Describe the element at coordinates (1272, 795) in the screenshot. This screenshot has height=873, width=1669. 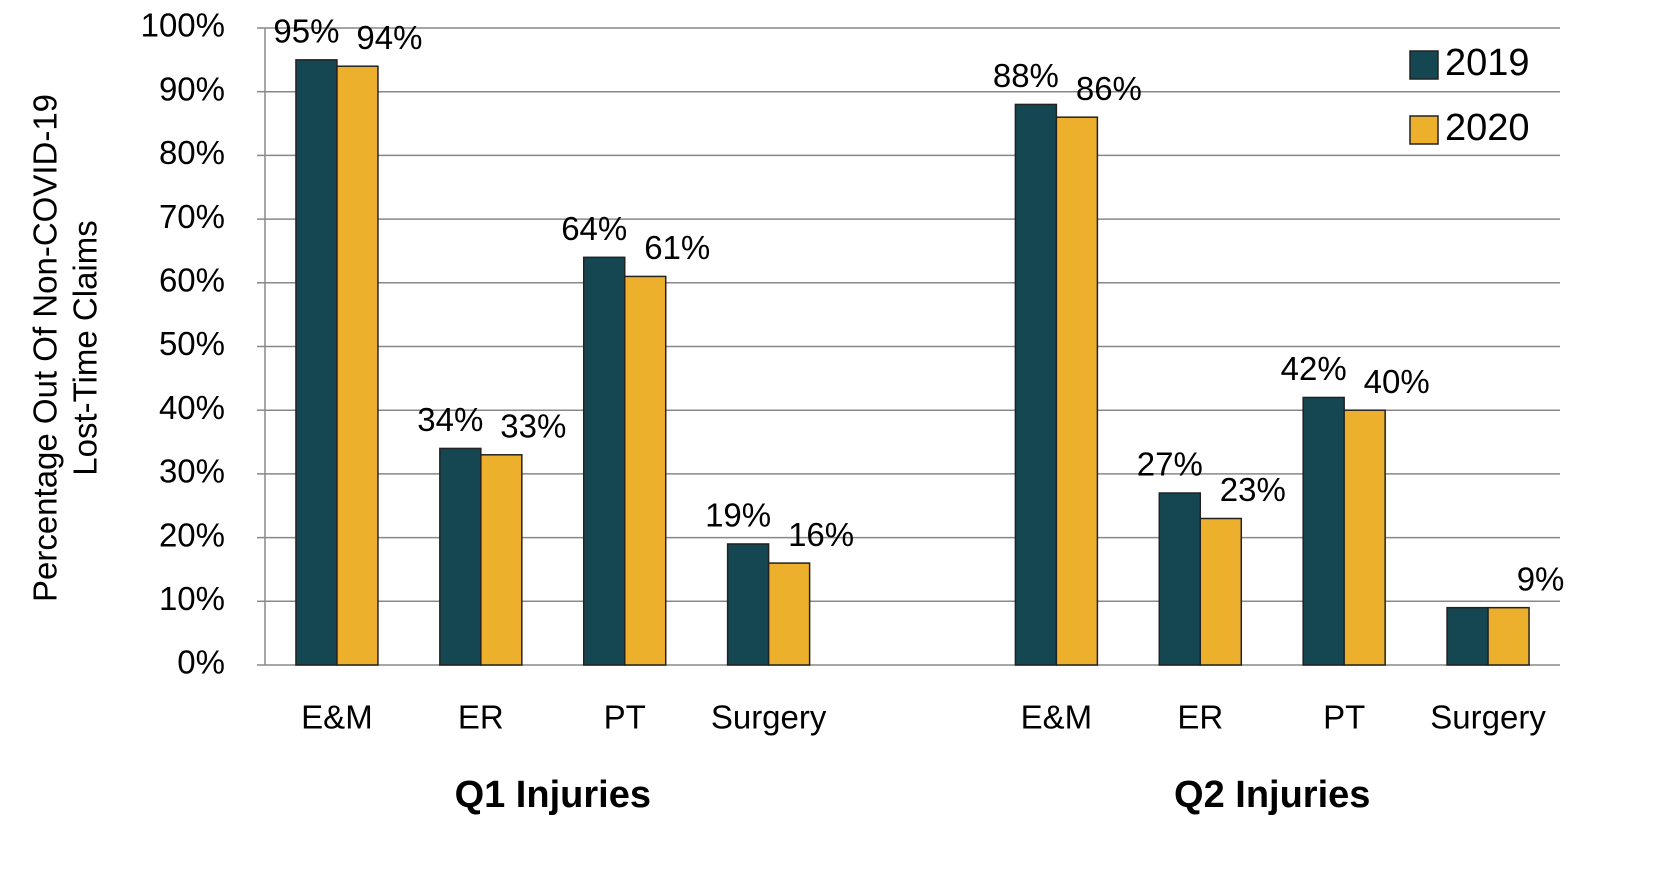
I see `group-label: Q2 Injuries` at that location.